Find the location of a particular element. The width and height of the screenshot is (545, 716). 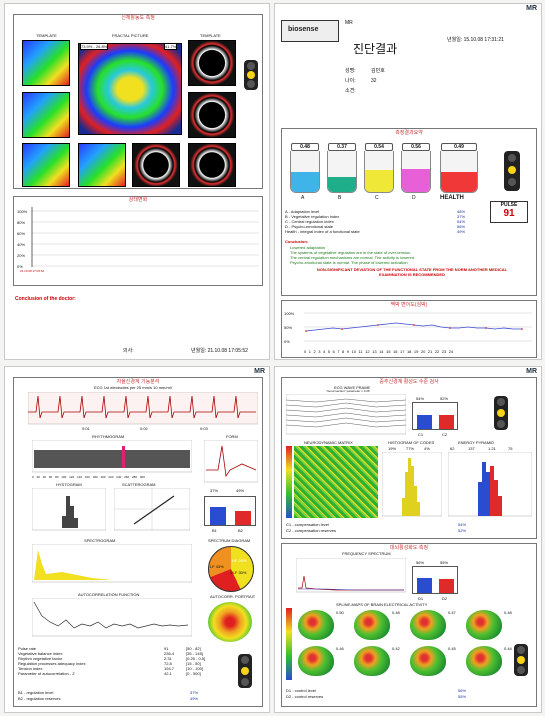

d1-pct: 56% is located at coordinates (420, 562).